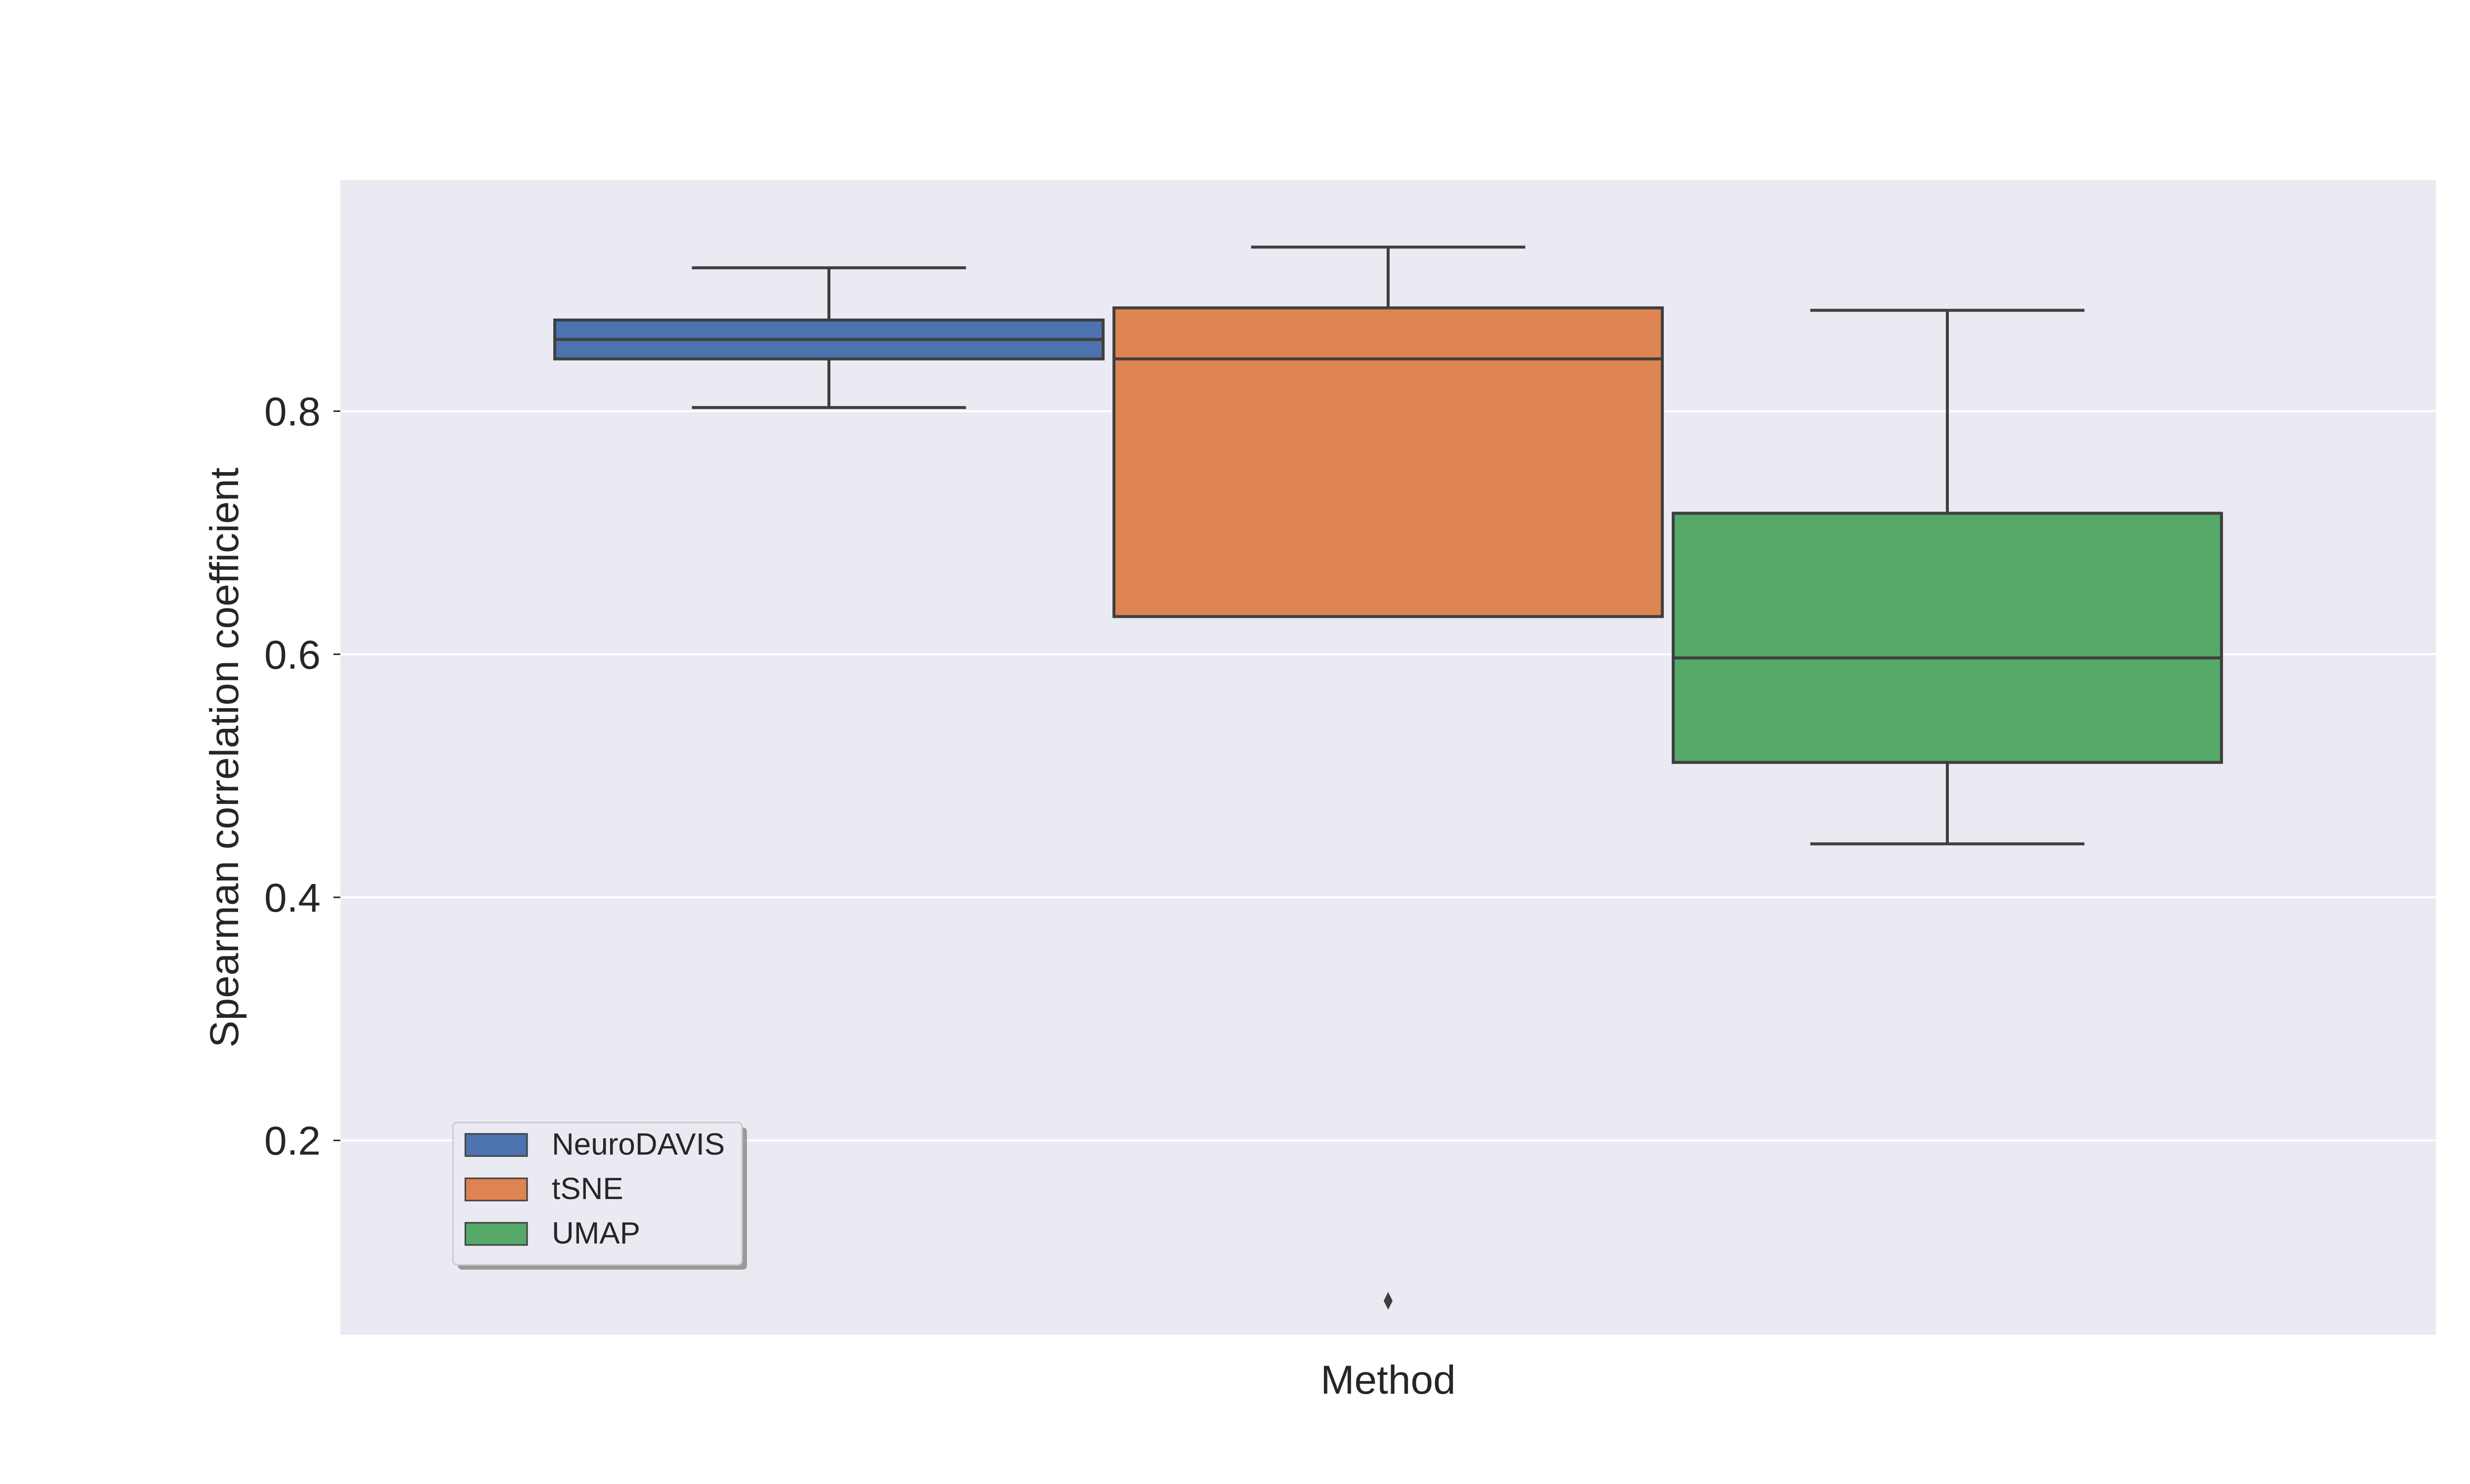  Describe the element at coordinates (1388, 462) in the screenshot. I see `box-tsne` at that location.